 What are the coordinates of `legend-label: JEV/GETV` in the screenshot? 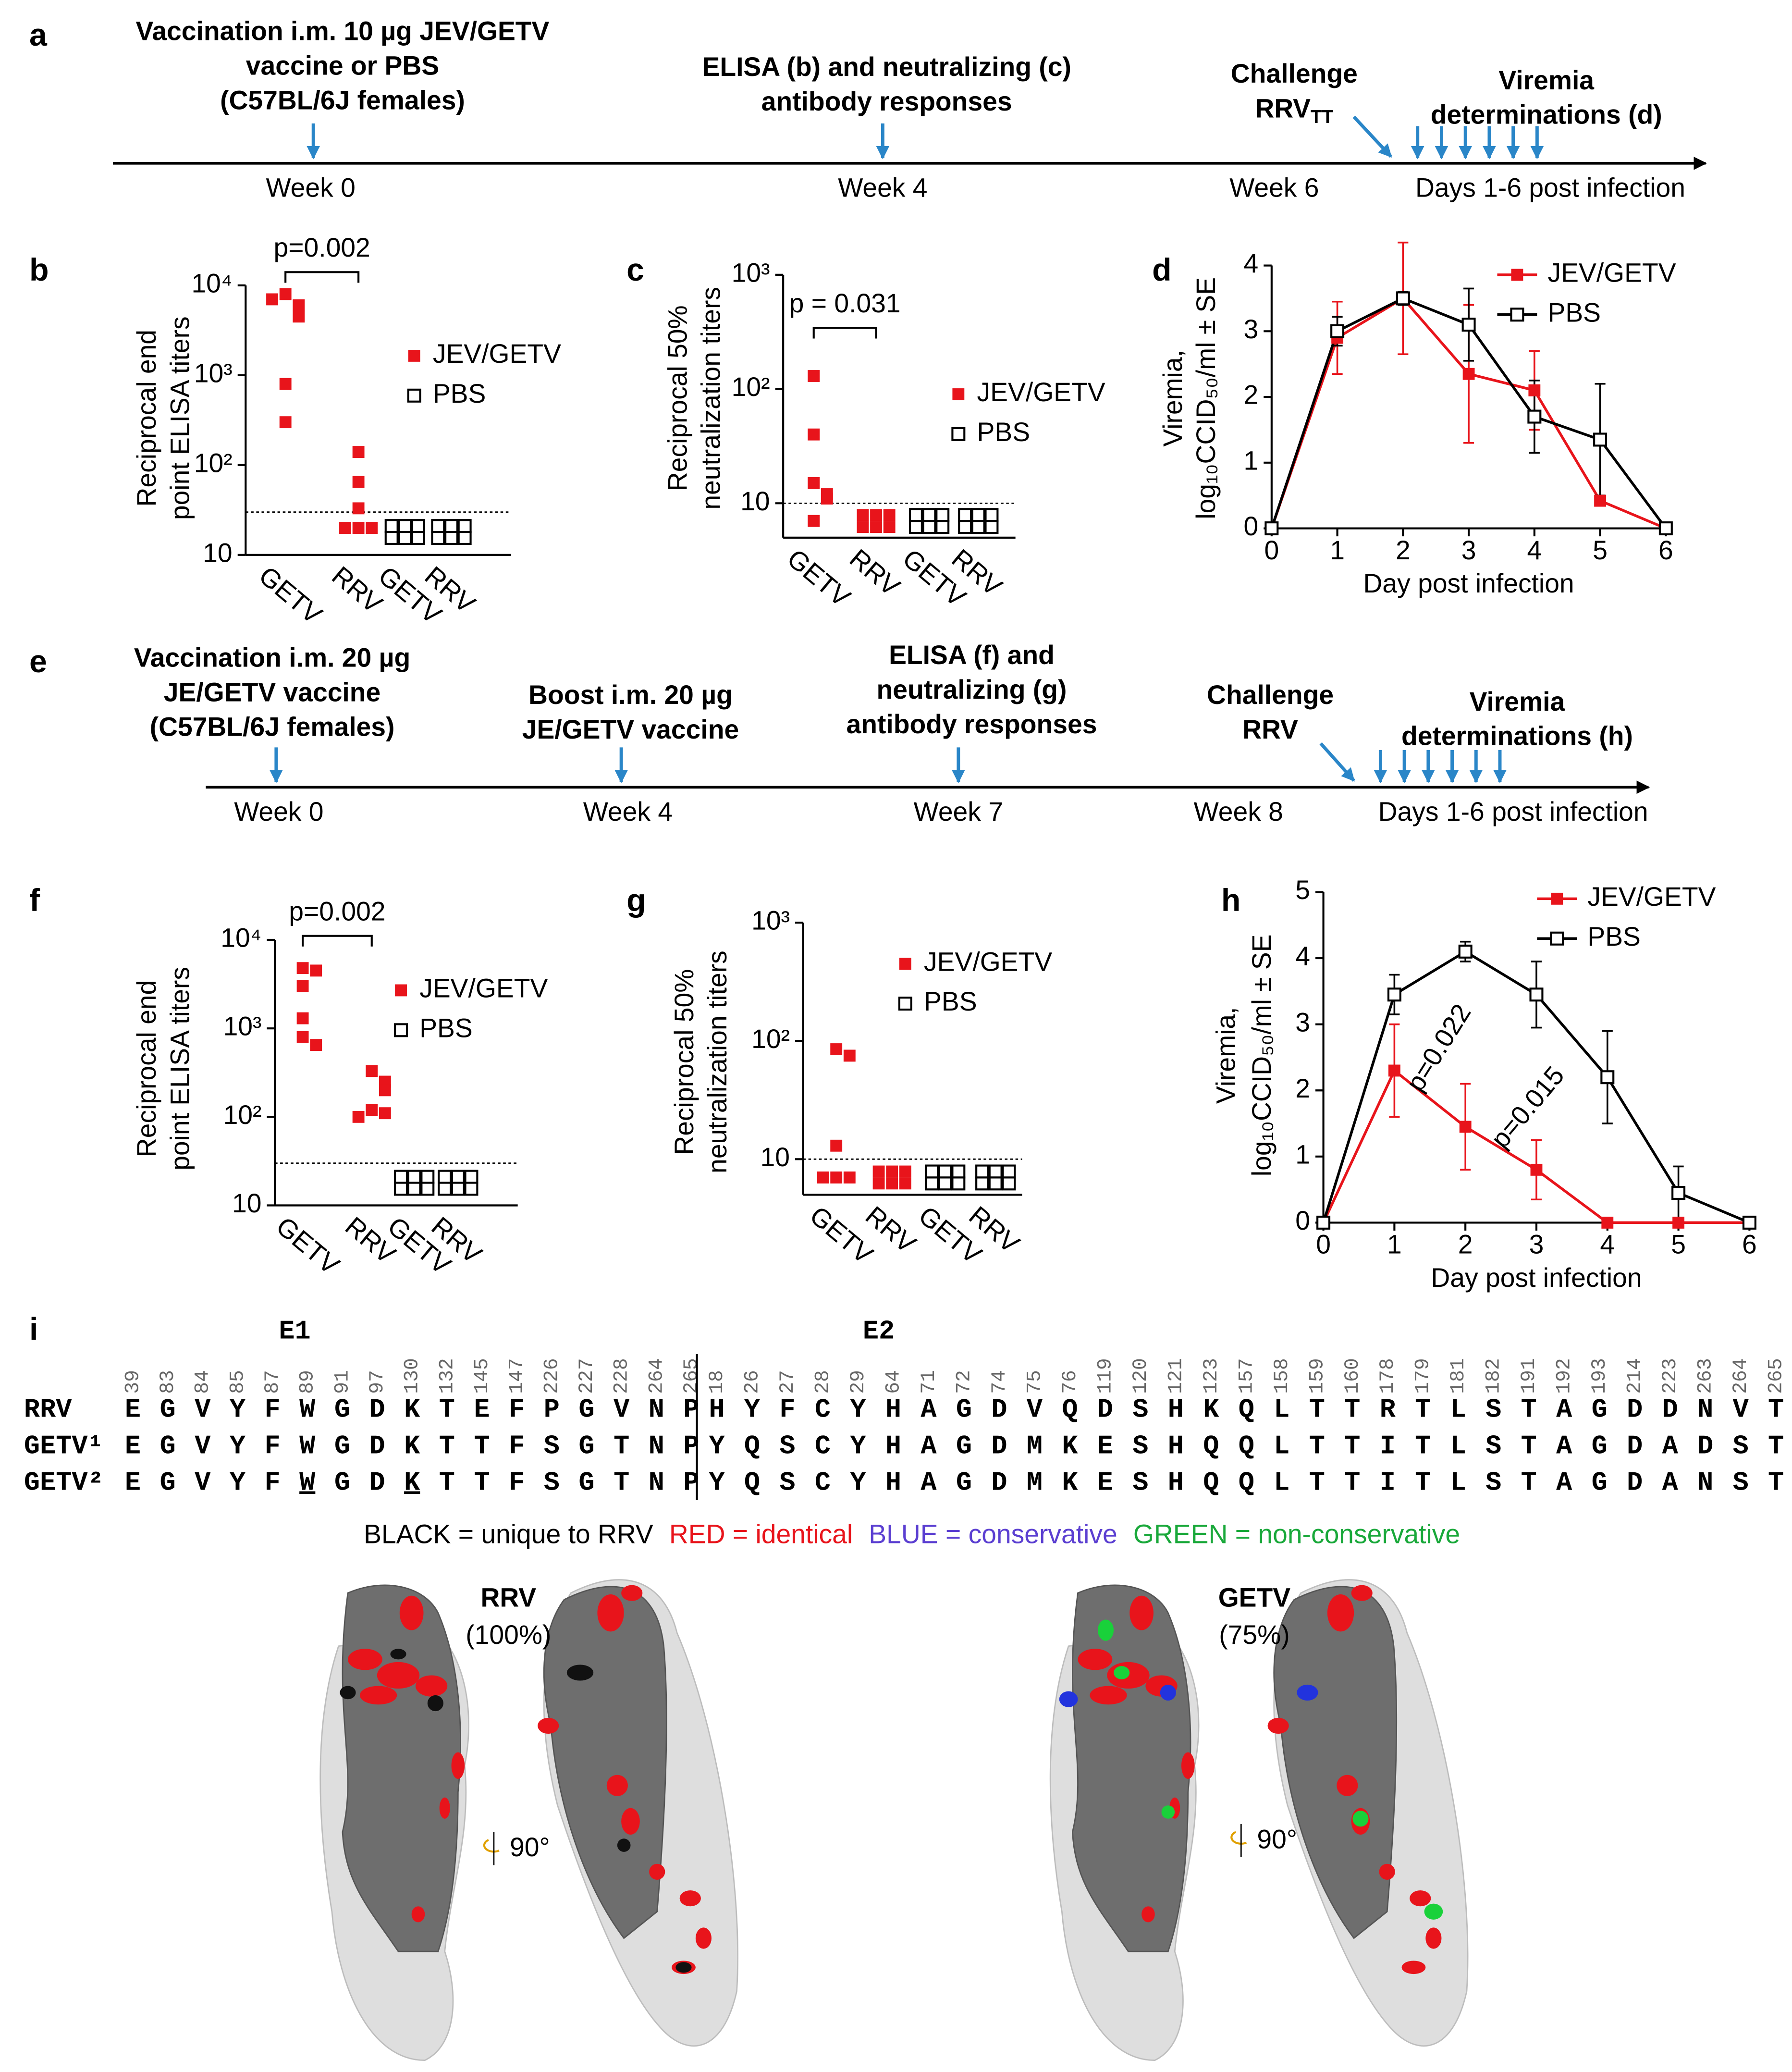 It's located at (484, 988).